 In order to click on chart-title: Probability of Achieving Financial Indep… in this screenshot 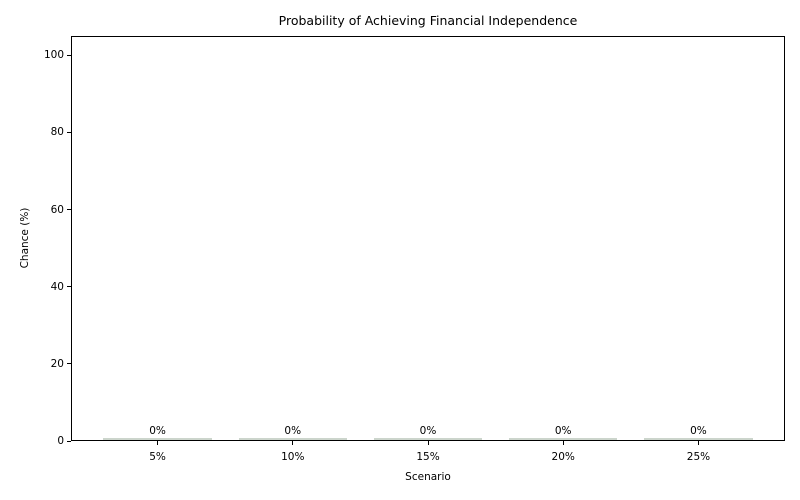, I will do `click(428, 20)`.